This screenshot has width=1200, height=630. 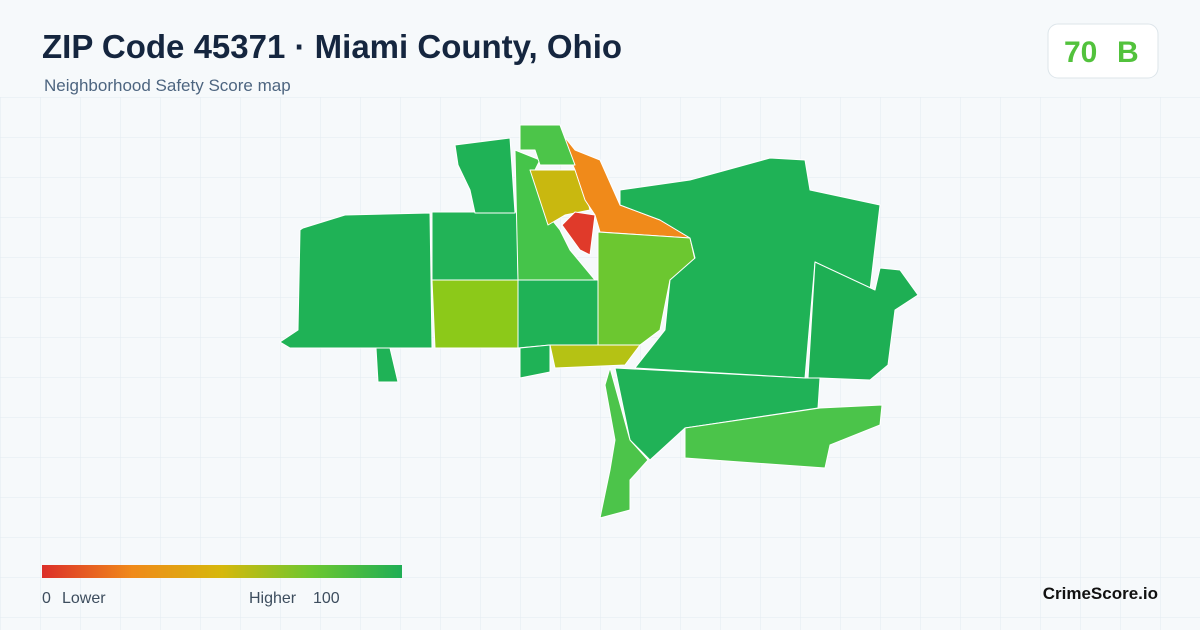 I want to click on score-badge, so click(x=1103, y=51).